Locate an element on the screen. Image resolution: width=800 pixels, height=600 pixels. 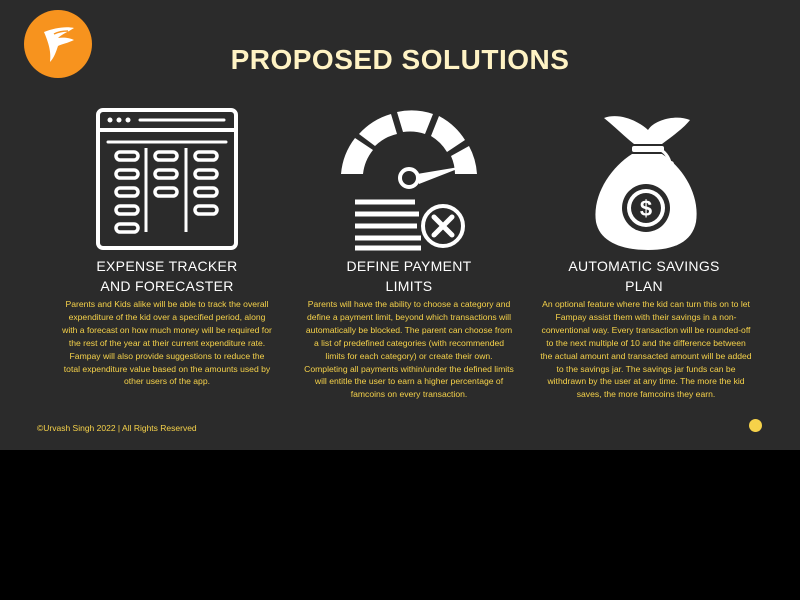
heading-line-1: AUTOMATIC SAVINGS is located at coordinates (644, 266).